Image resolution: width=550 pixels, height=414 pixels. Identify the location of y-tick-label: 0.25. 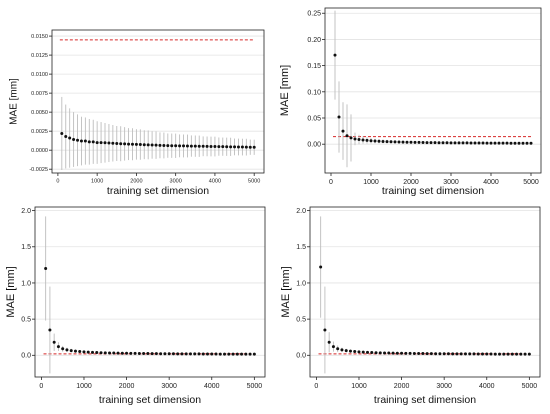
(314, 14).